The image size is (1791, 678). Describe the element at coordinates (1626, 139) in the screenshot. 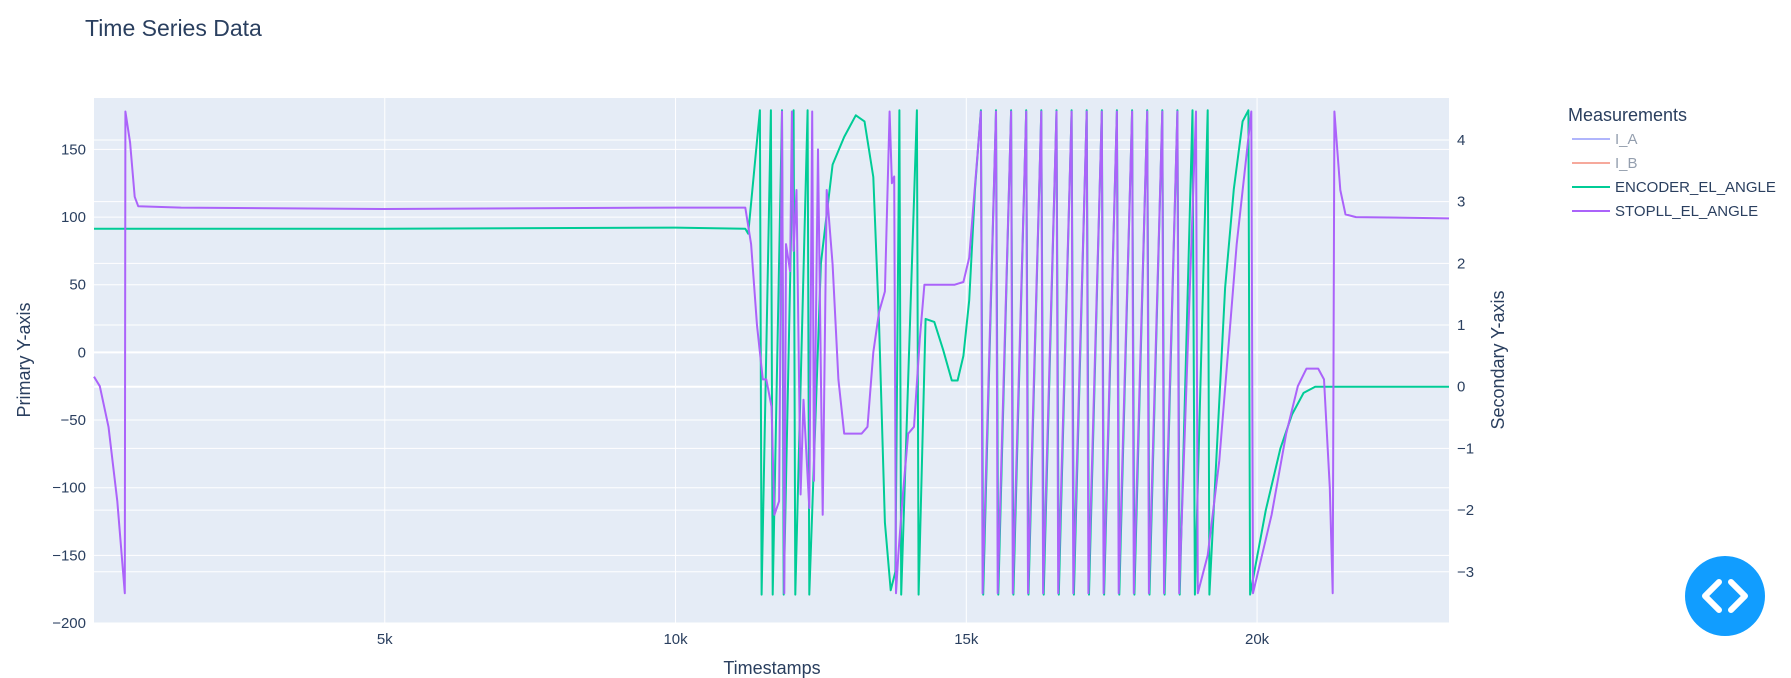

I see `legend-label-i-a: I_A` at that location.